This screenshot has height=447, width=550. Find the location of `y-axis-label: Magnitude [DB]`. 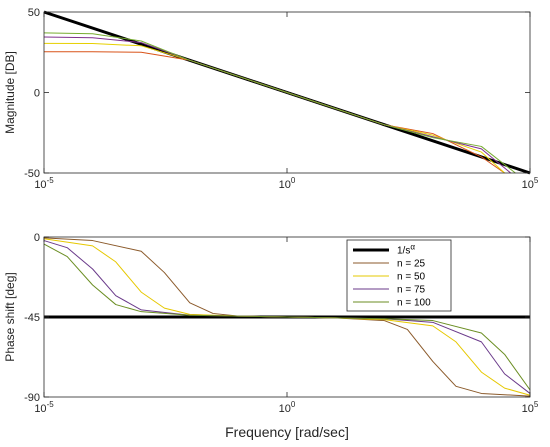

y-axis-label: Magnitude [DB] is located at coordinates (10, 92).